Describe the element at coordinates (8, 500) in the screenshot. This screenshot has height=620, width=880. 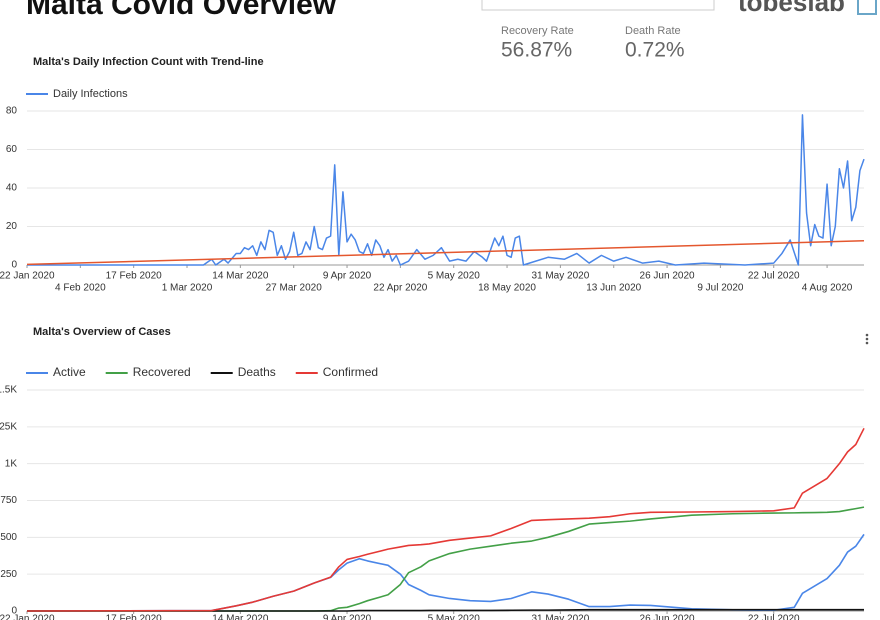
I see `y-tick-label: 750` at that location.